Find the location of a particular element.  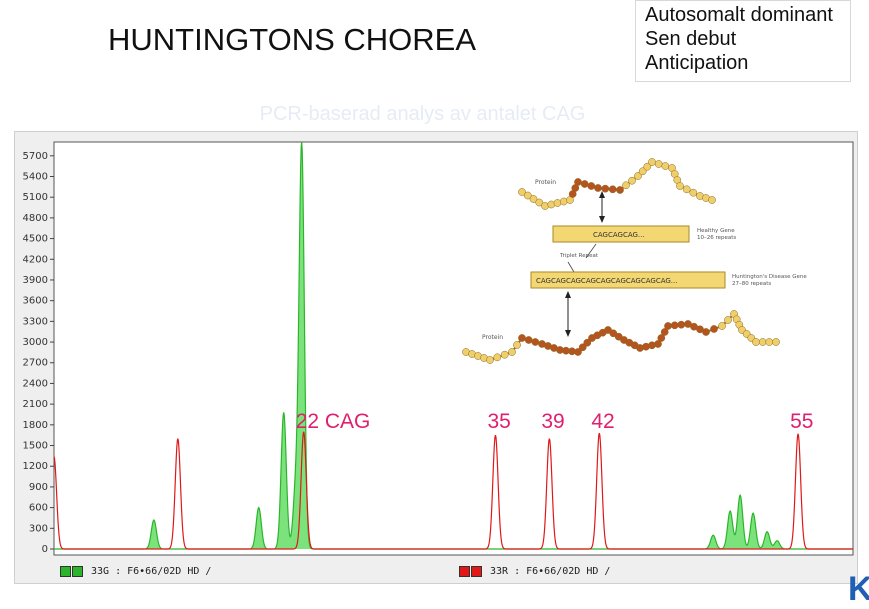

y-tick-label: 1500 is located at coordinates (35, 446).